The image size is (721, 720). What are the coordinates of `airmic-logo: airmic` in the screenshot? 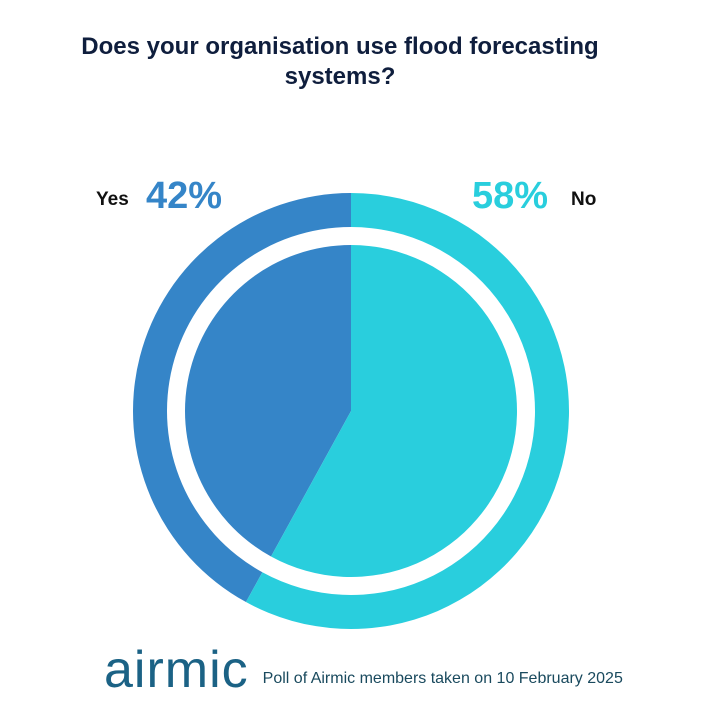 It's located at (176, 670).